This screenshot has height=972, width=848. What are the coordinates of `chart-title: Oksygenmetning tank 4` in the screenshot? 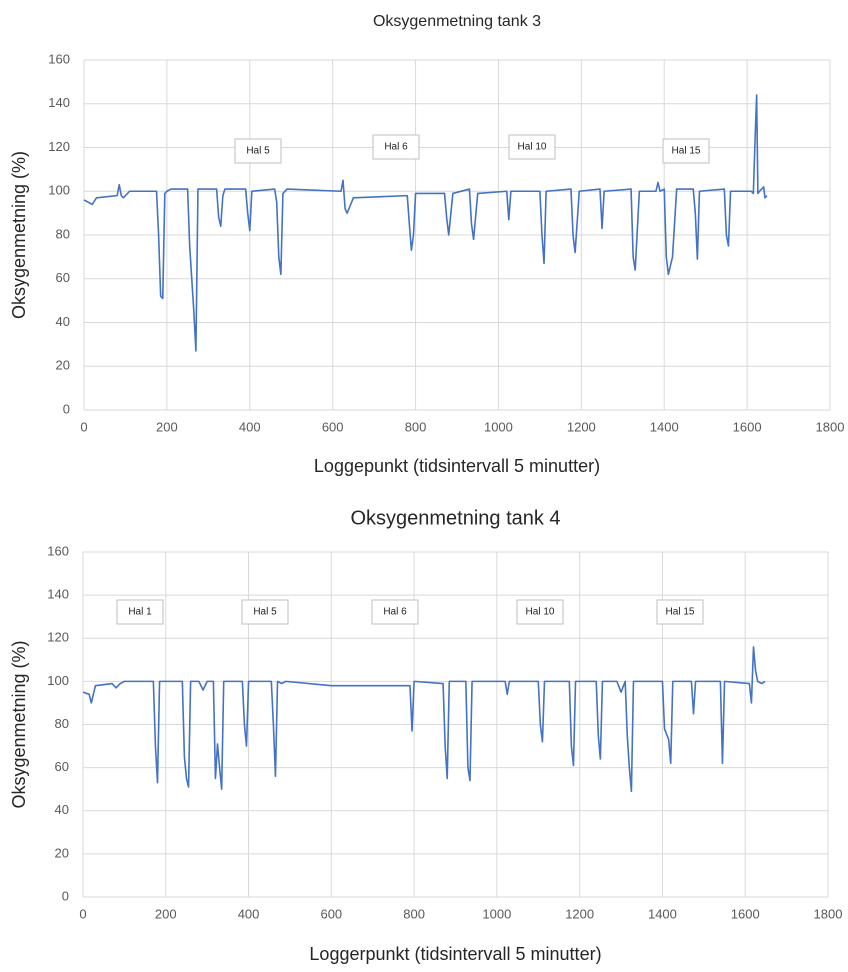 It's located at (455, 518).